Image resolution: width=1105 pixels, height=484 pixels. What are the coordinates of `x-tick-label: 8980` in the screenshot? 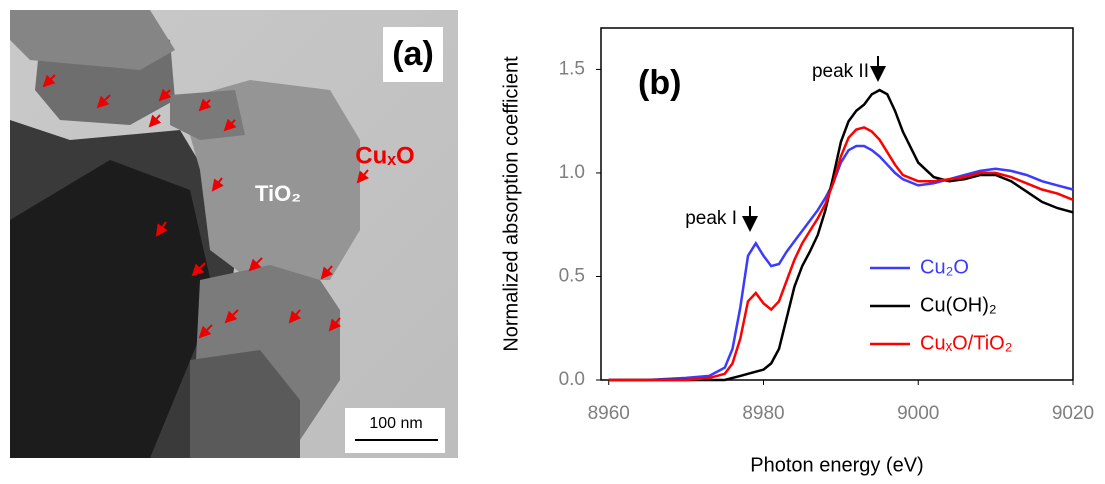 It's located at (763, 413).